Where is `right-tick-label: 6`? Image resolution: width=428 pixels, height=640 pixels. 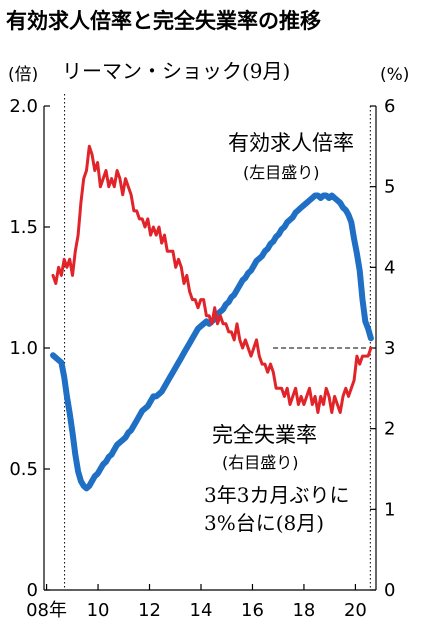 right-tick-label: 6 is located at coordinates (389, 106).